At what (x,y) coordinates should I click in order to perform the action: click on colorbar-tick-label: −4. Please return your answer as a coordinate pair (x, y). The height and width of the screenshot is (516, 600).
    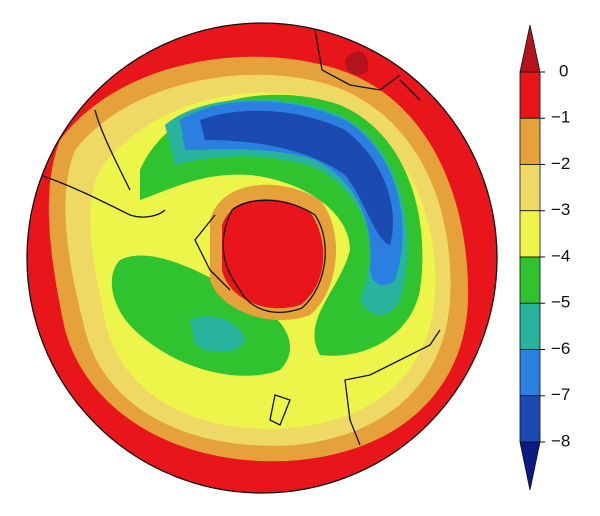
    Looking at the image, I should click on (560, 255).